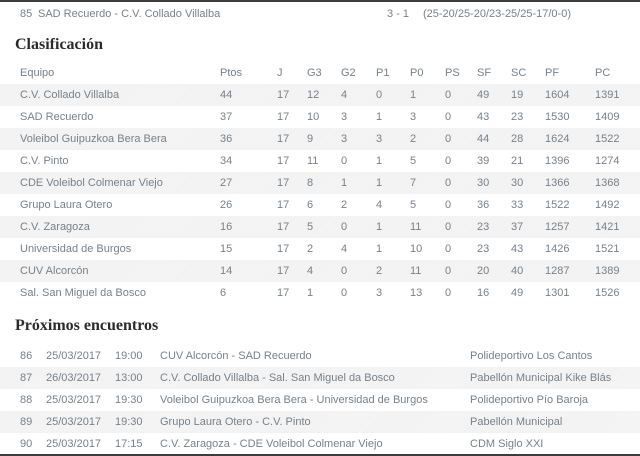 This screenshot has height=456, width=640. Describe the element at coordinates (607, 161) in the screenshot. I see `stat-cell: 1274` at that location.